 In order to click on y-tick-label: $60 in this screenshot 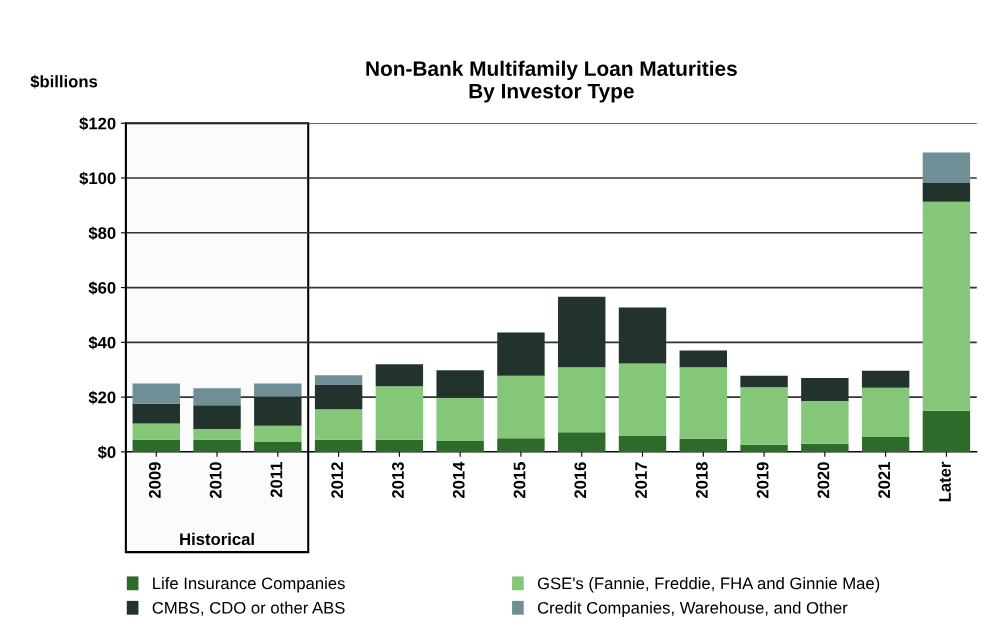, I will do `click(102, 288)`.